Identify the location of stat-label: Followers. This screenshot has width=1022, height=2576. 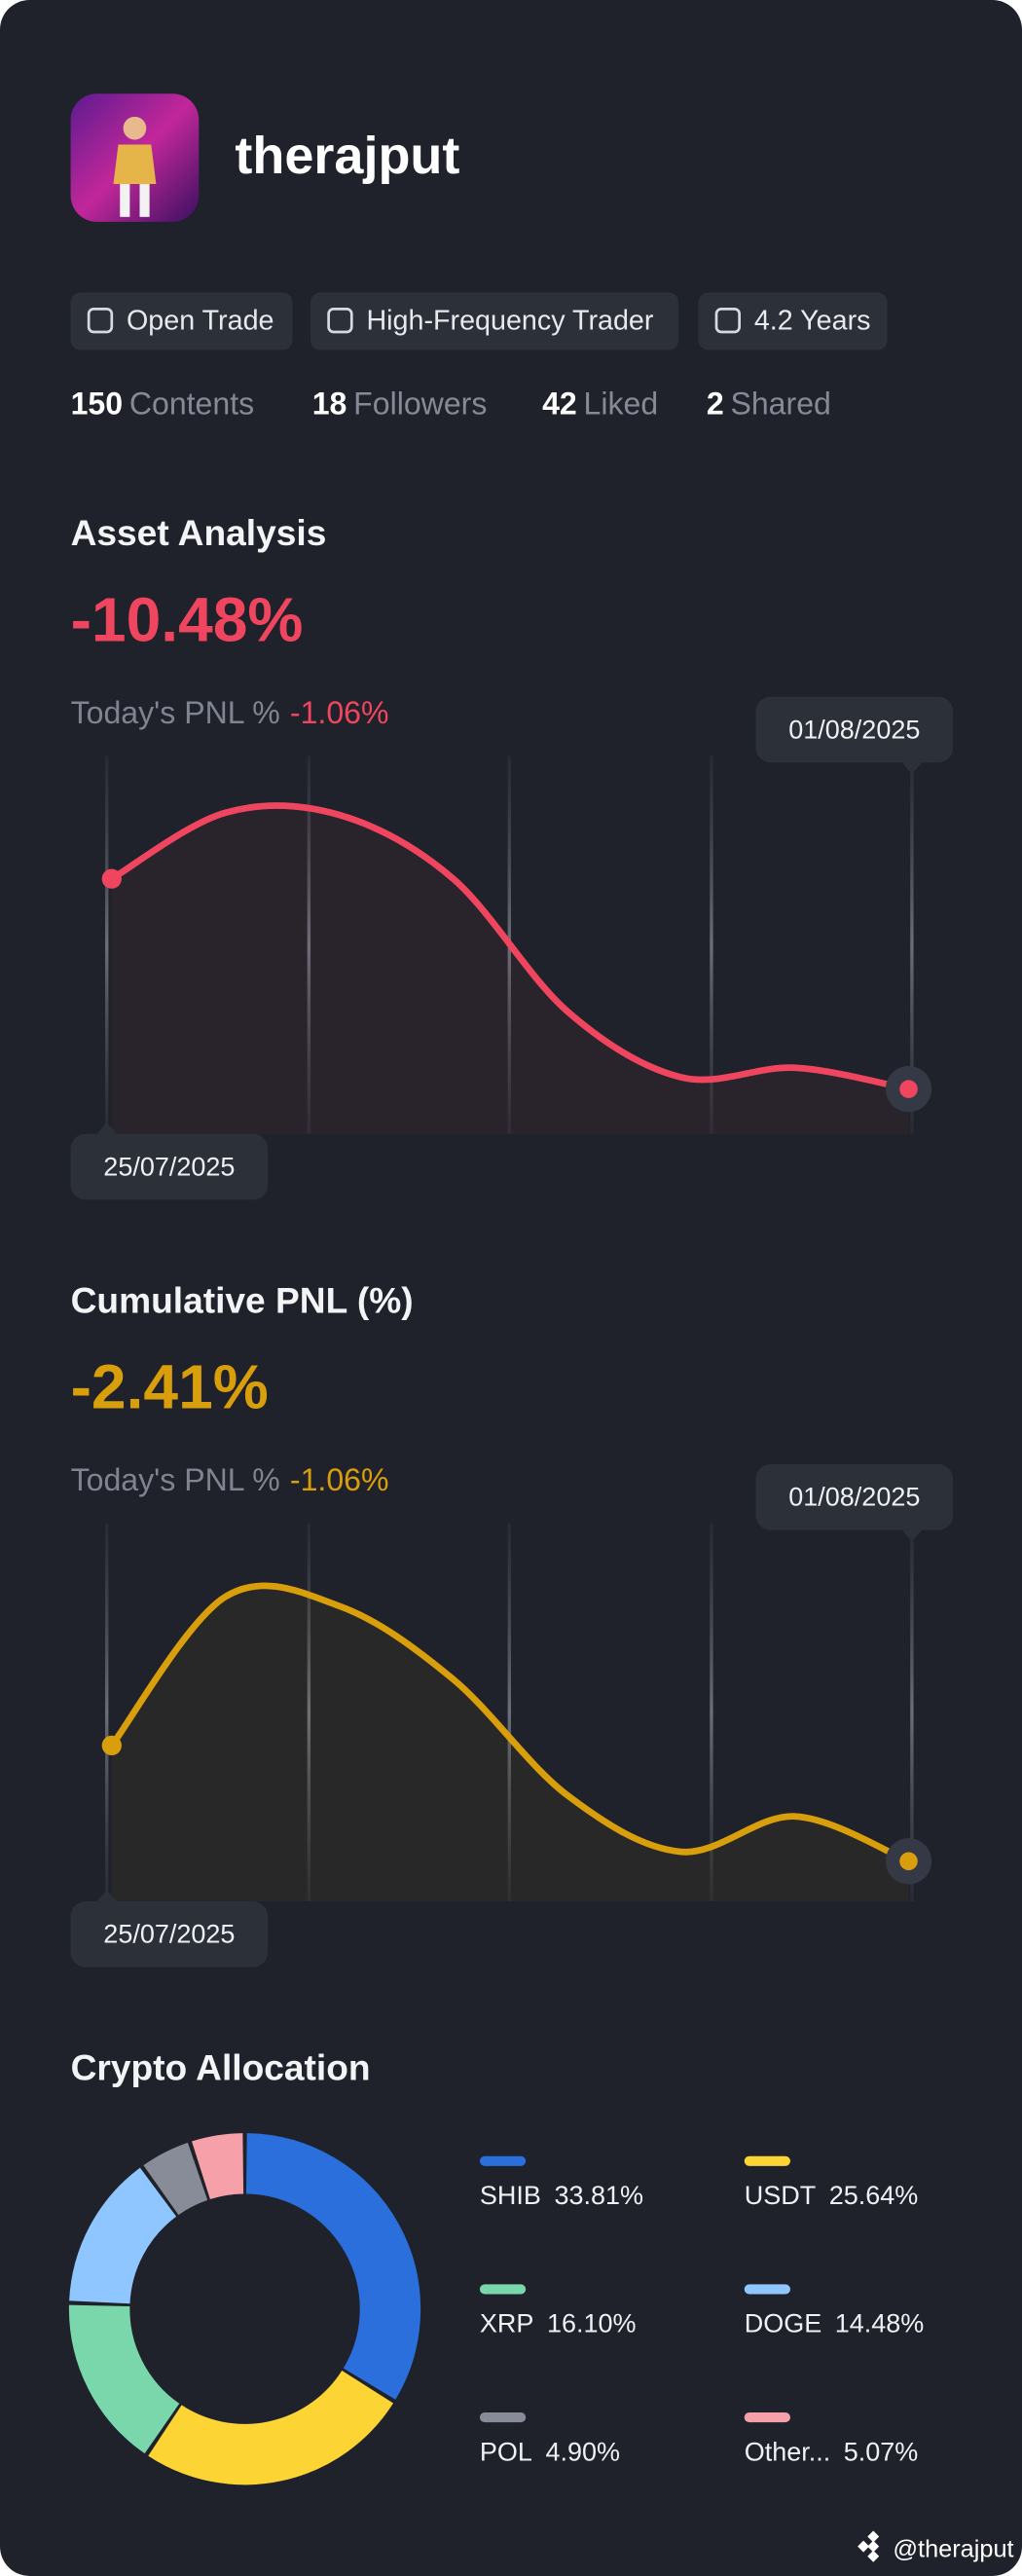
(420, 403).